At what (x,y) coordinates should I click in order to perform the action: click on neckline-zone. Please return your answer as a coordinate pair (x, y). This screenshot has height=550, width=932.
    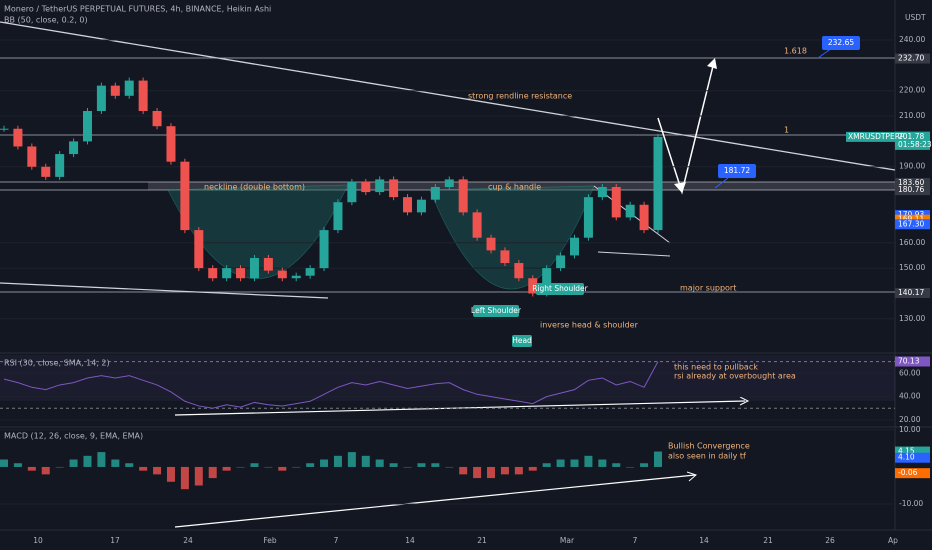
    Looking at the image, I should click on (521, 186).